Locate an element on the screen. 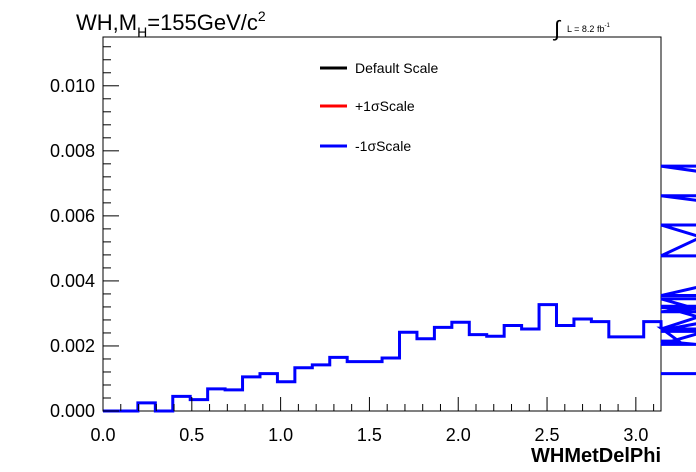  y-axis: 0.000 0.002 0.004 0.006 0.008 0.010 is located at coordinates (84, 233).